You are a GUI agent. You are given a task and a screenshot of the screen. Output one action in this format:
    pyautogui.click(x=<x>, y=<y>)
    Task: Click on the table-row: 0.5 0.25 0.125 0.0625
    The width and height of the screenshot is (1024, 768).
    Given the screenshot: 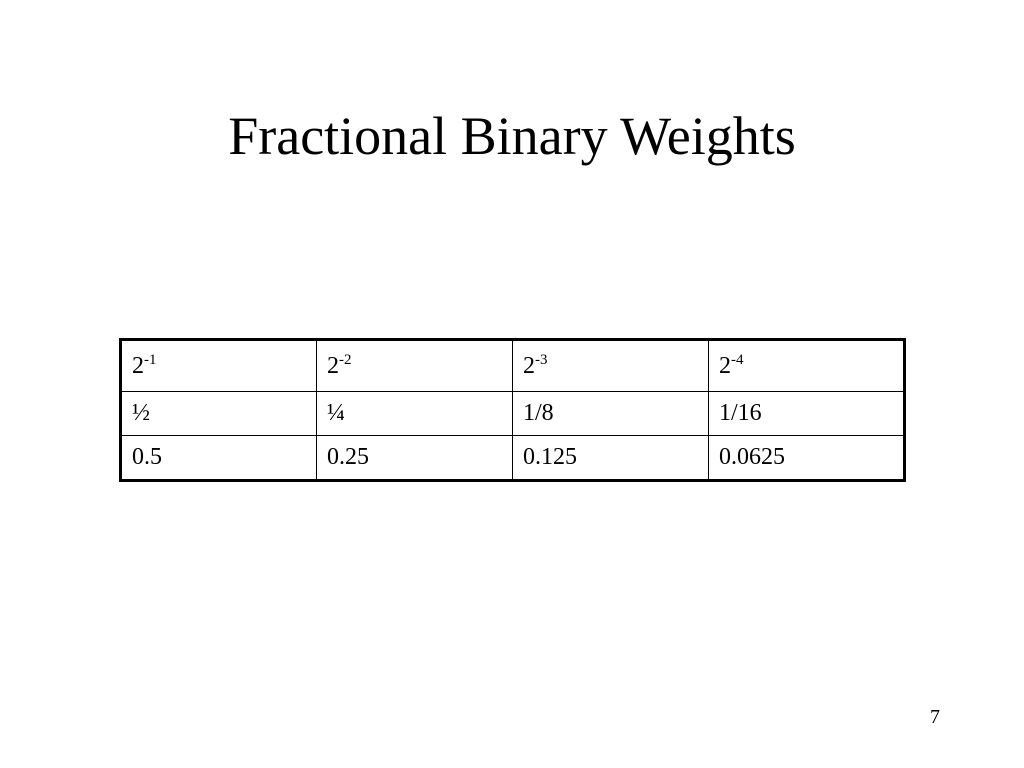 What is the action you would take?
    pyautogui.click(x=512, y=458)
    